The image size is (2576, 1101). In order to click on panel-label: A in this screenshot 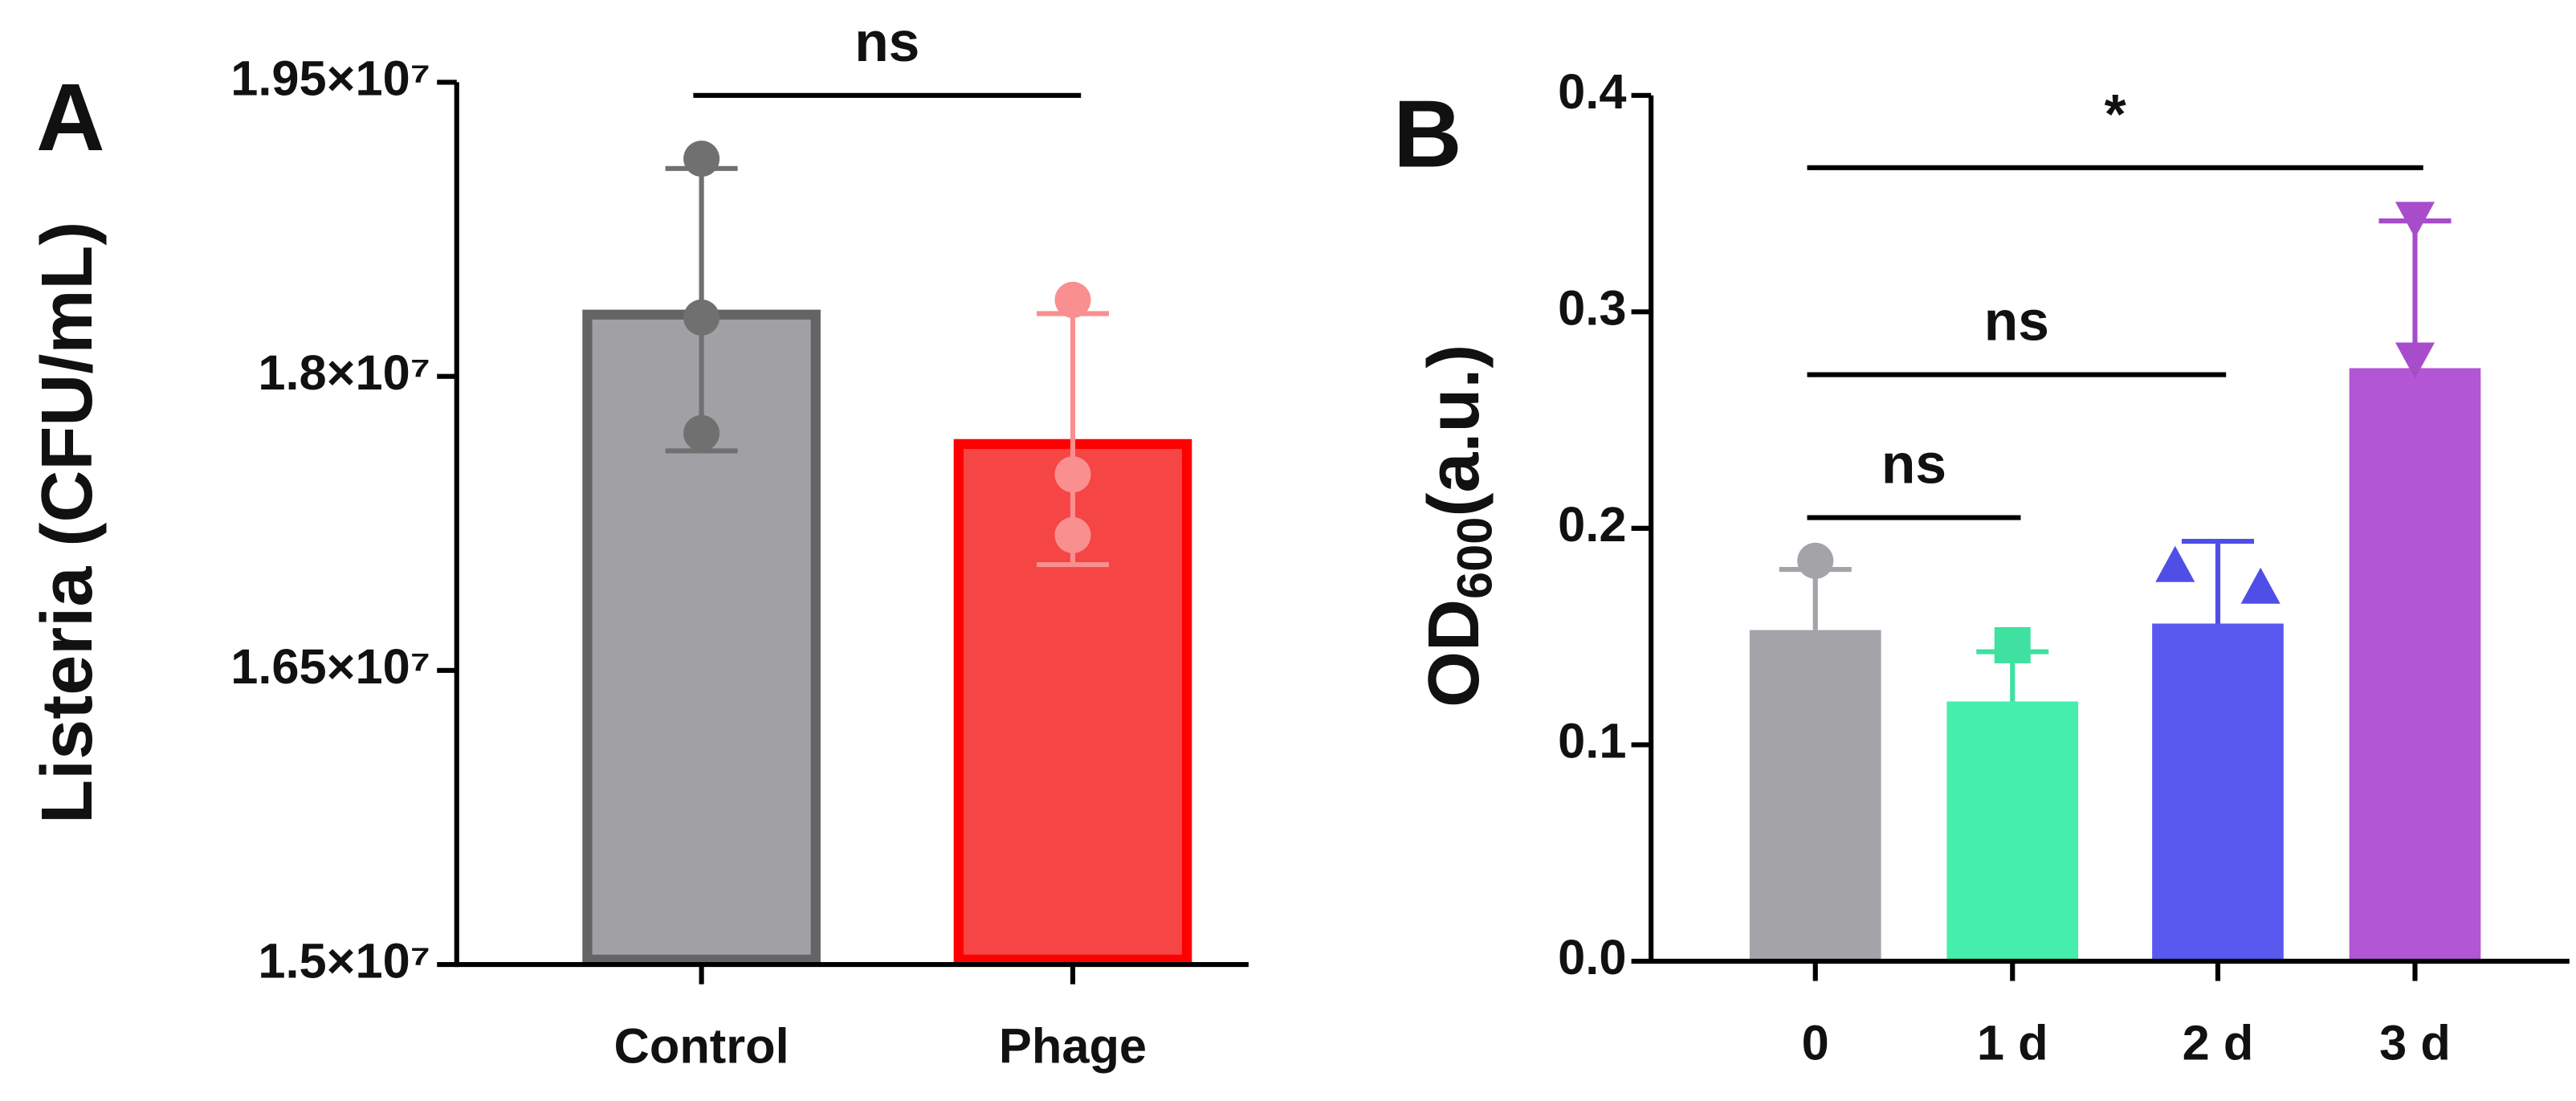, I will do `click(70, 118)`.